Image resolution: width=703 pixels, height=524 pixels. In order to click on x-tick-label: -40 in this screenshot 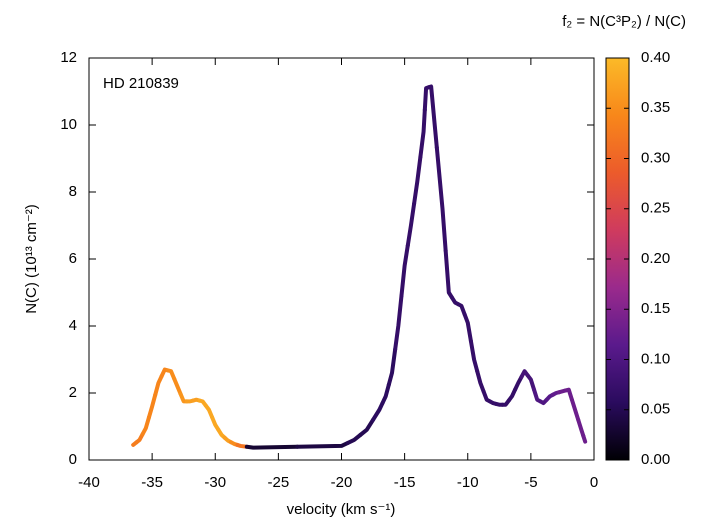, I will do `click(89, 482)`.